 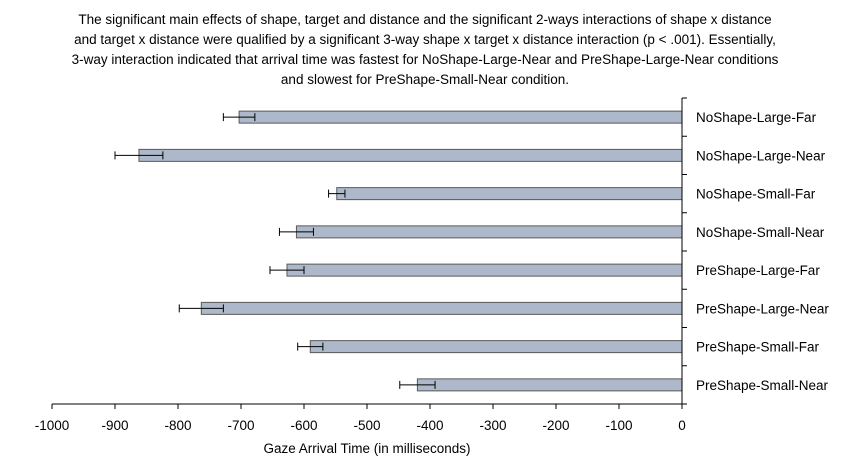 I want to click on category-label: NoShape-Small-Far, so click(x=756, y=194).